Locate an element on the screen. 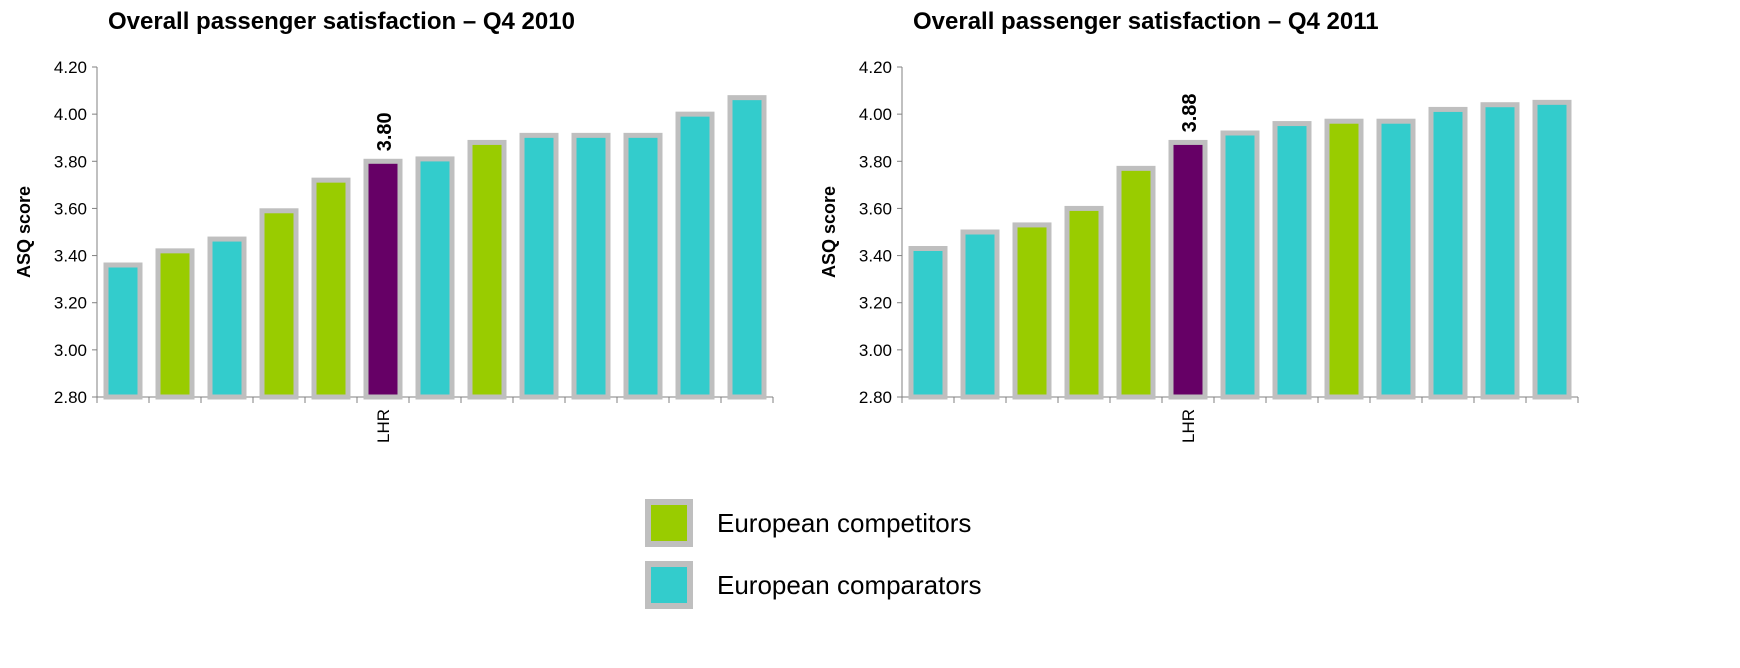 The height and width of the screenshot is (668, 1740). c1-y-tick-label: 3.80 is located at coordinates (875, 161).